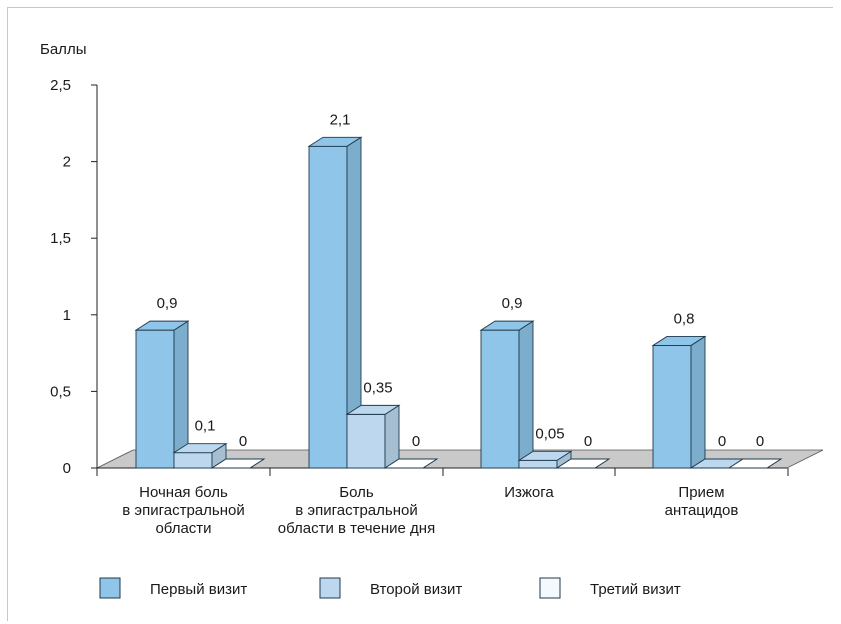 The height and width of the screenshot is (624, 841). What do you see at coordinates (684, 318) in the screenshot?
I see `data-label: 0,8` at bounding box center [684, 318].